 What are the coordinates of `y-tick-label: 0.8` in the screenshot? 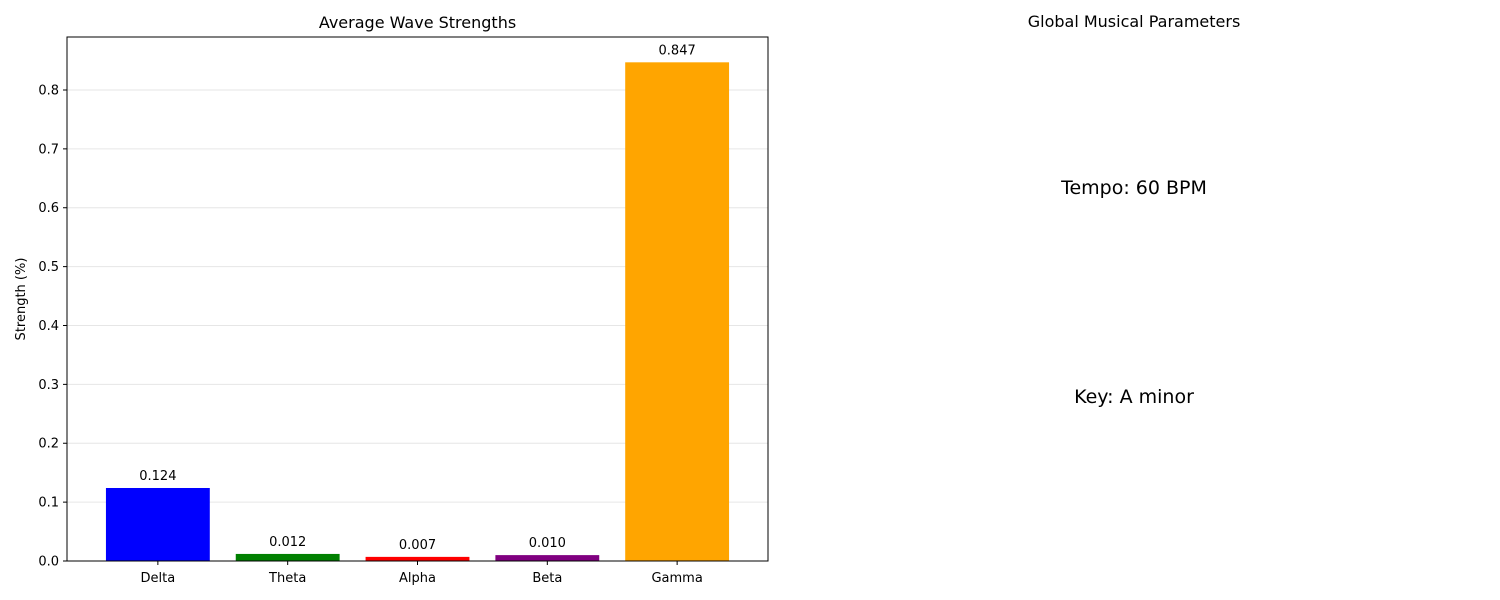 It's located at (48, 90).